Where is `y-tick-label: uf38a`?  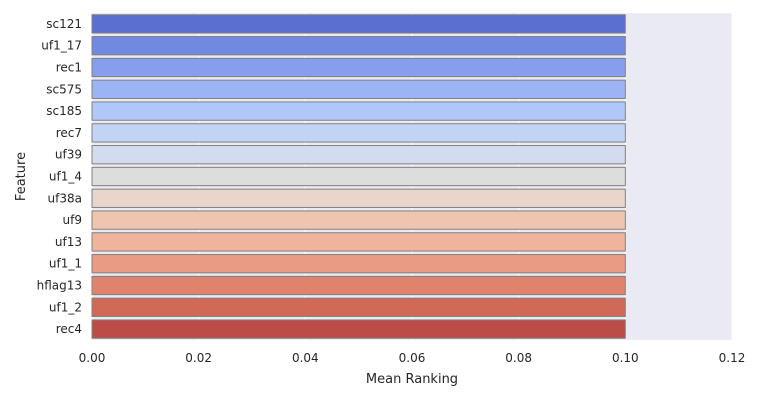 y-tick-label: uf38a is located at coordinates (65, 198).